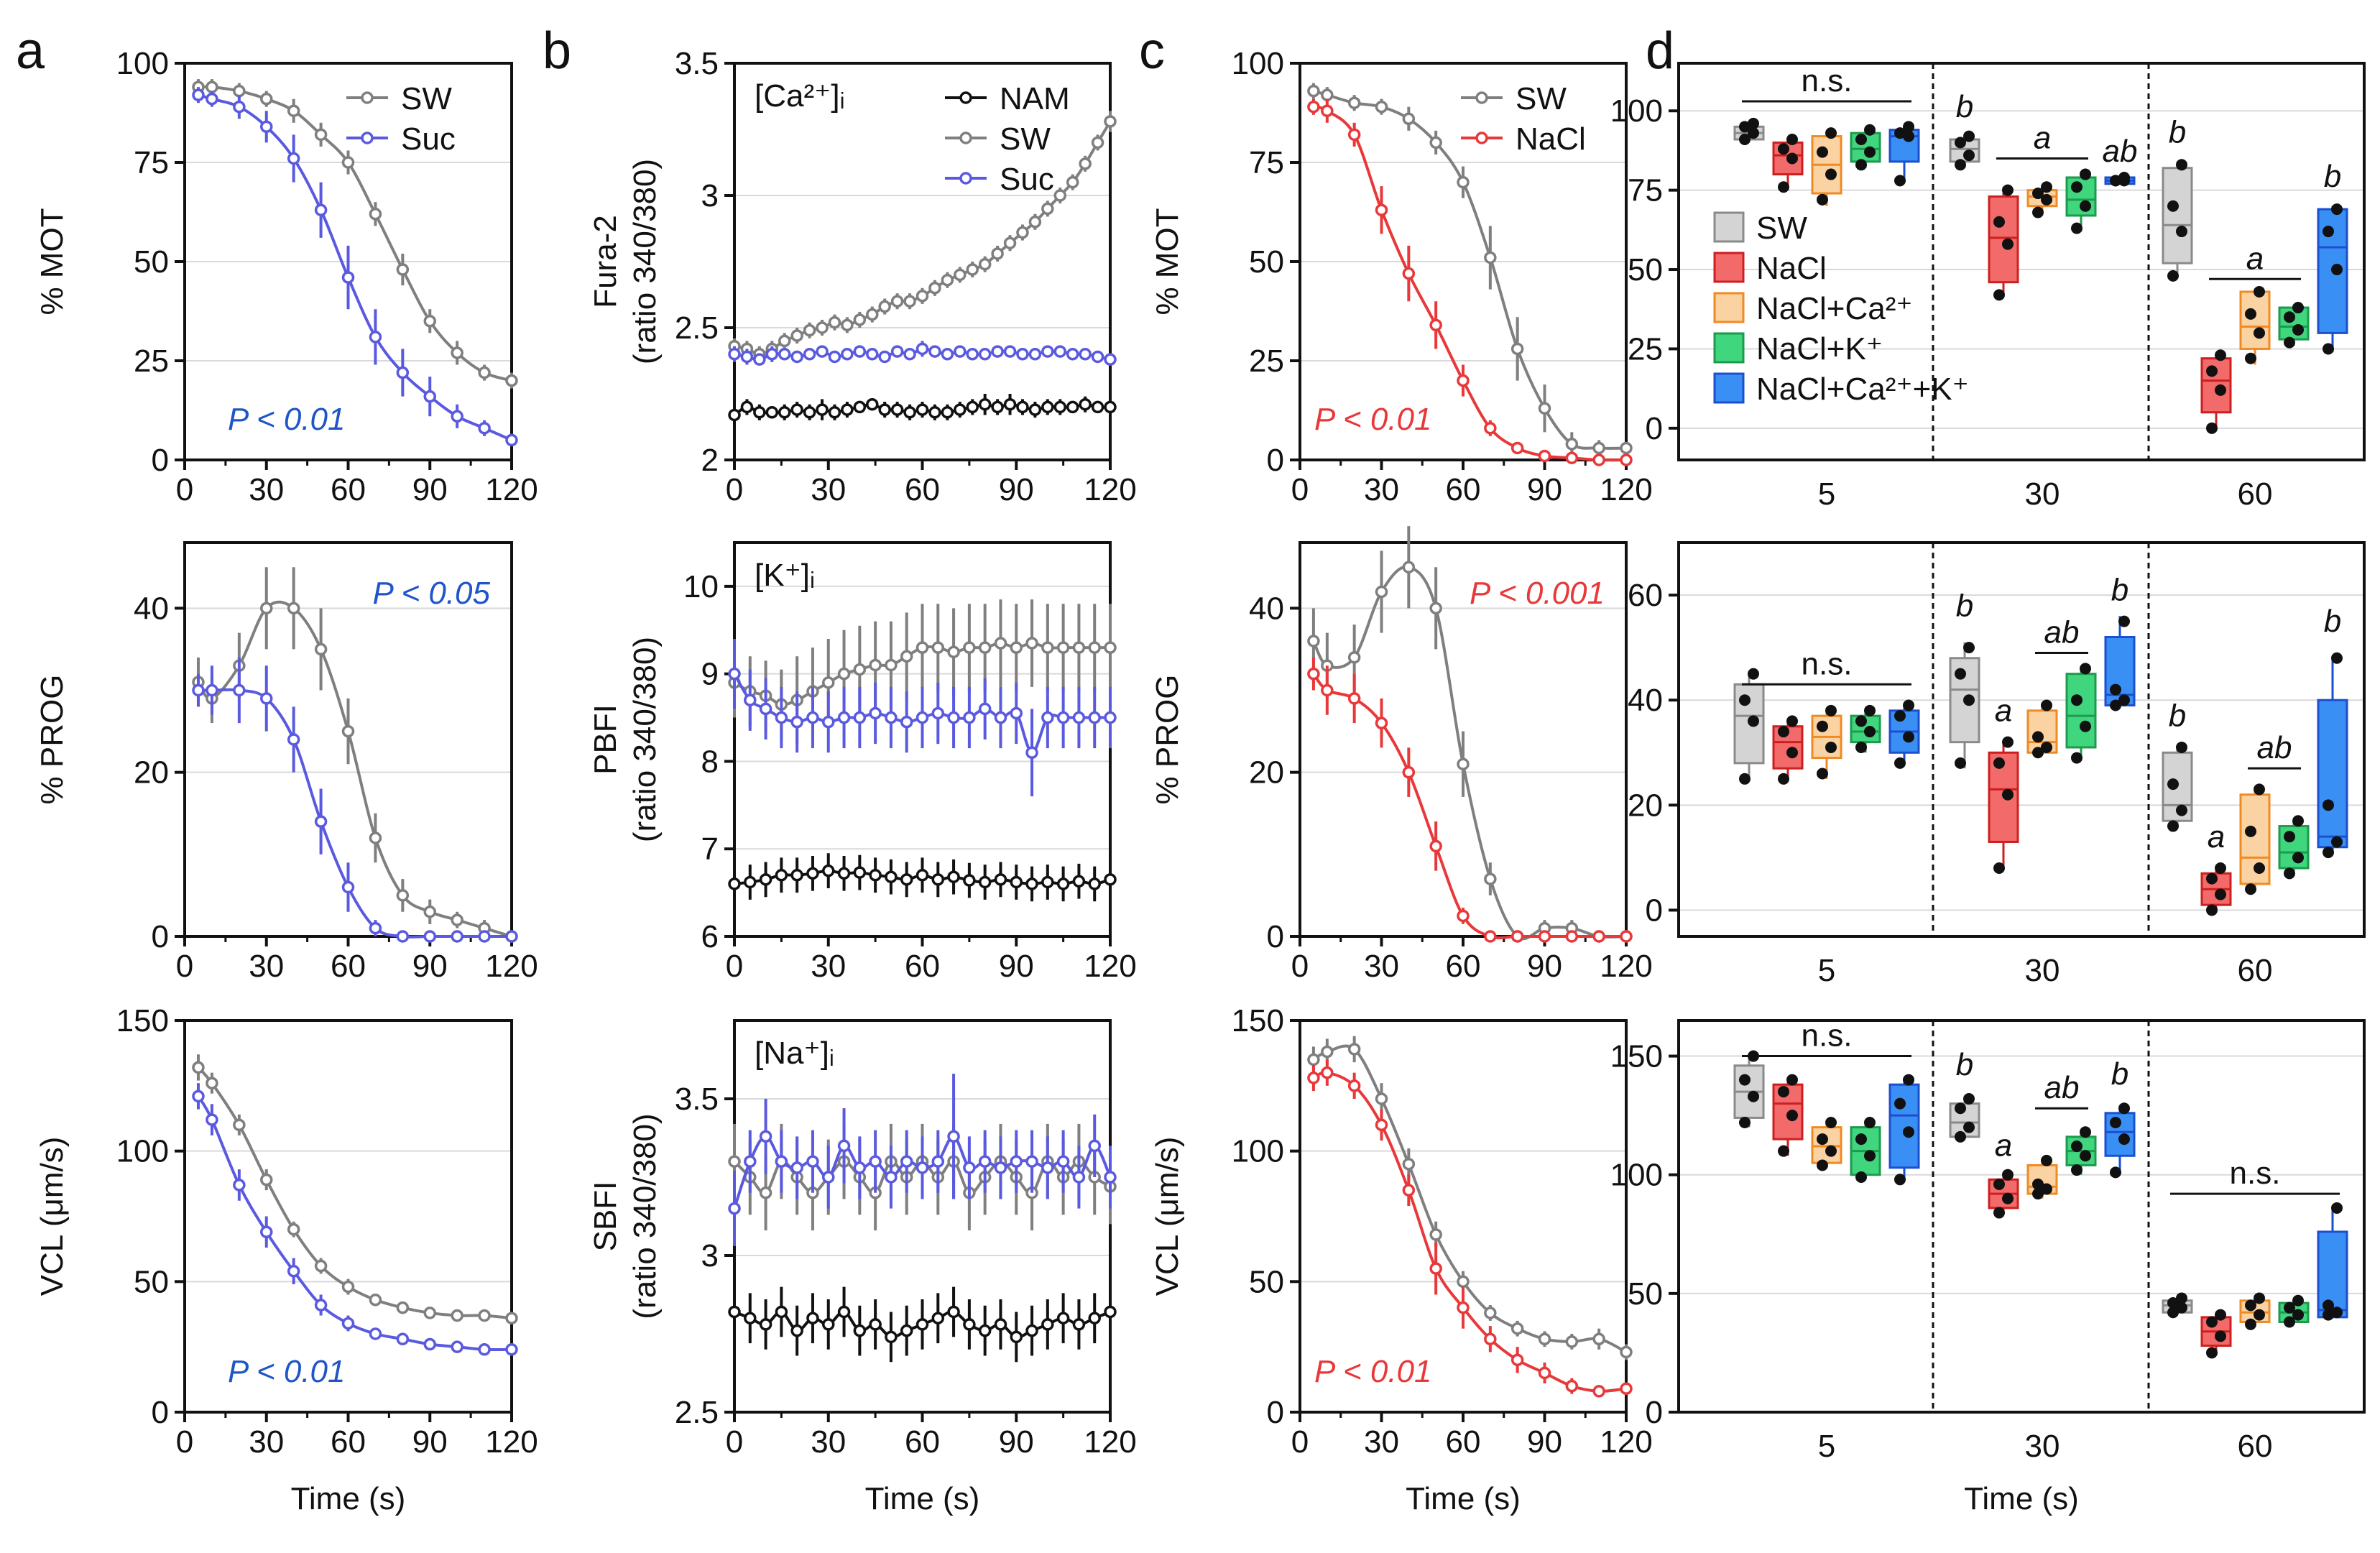  What do you see at coordinates (430, 966) in the screenshot?
I see `x-tick-label: 90` at bounding box center [430, 966].